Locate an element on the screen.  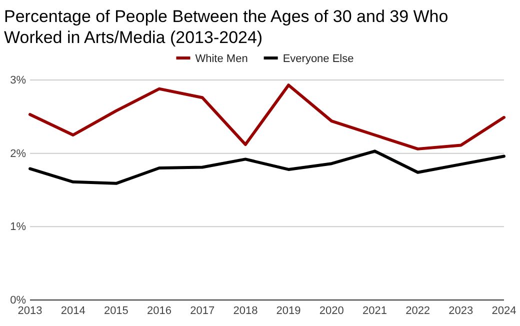
x-tick-label: 2019 is located at coordinates (288, 310).